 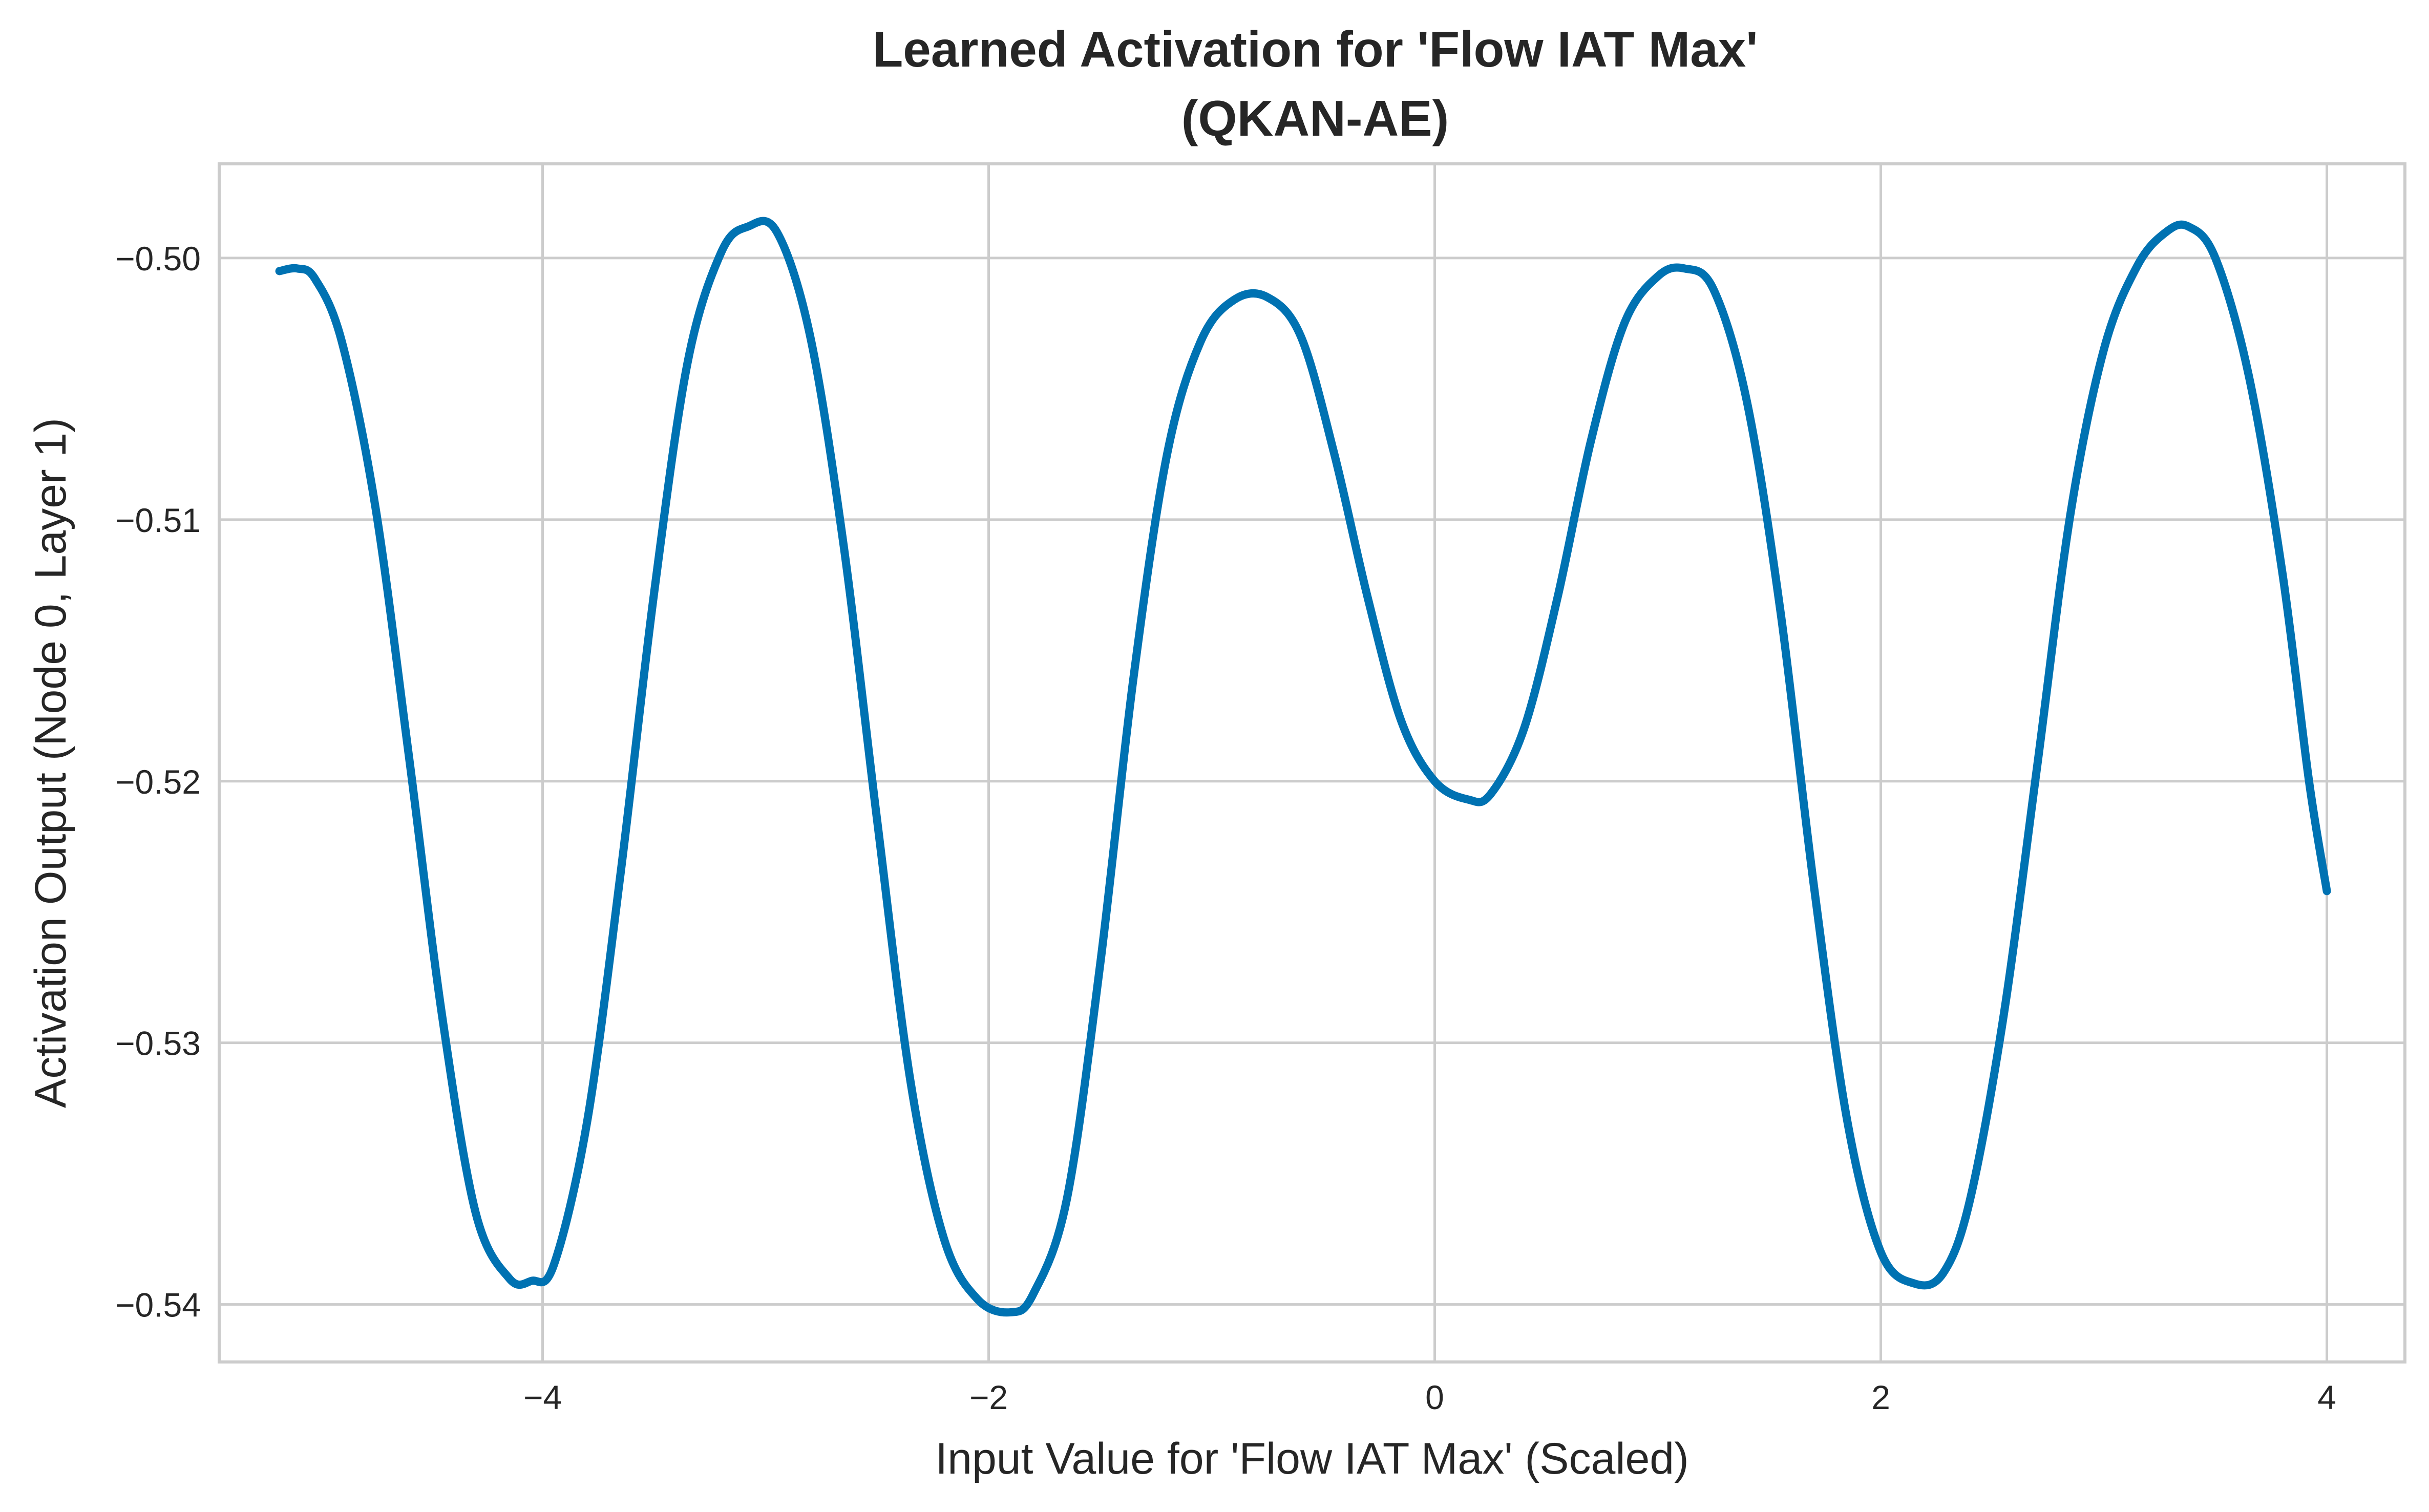 What do you see at coordinates (158, 1305) in the screenshot?
I see `y-tick-label: −0.54` at bounding box center [158, 1305].